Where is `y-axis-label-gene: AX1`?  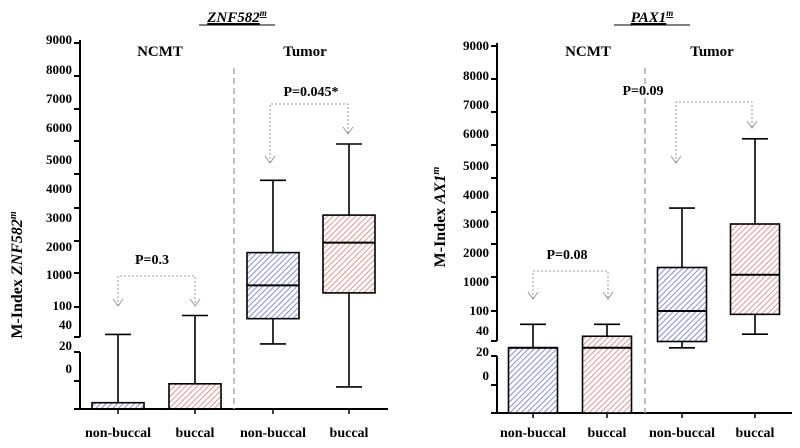
y-axis-label-gene: AX1 is located at coordinates (440, 189).